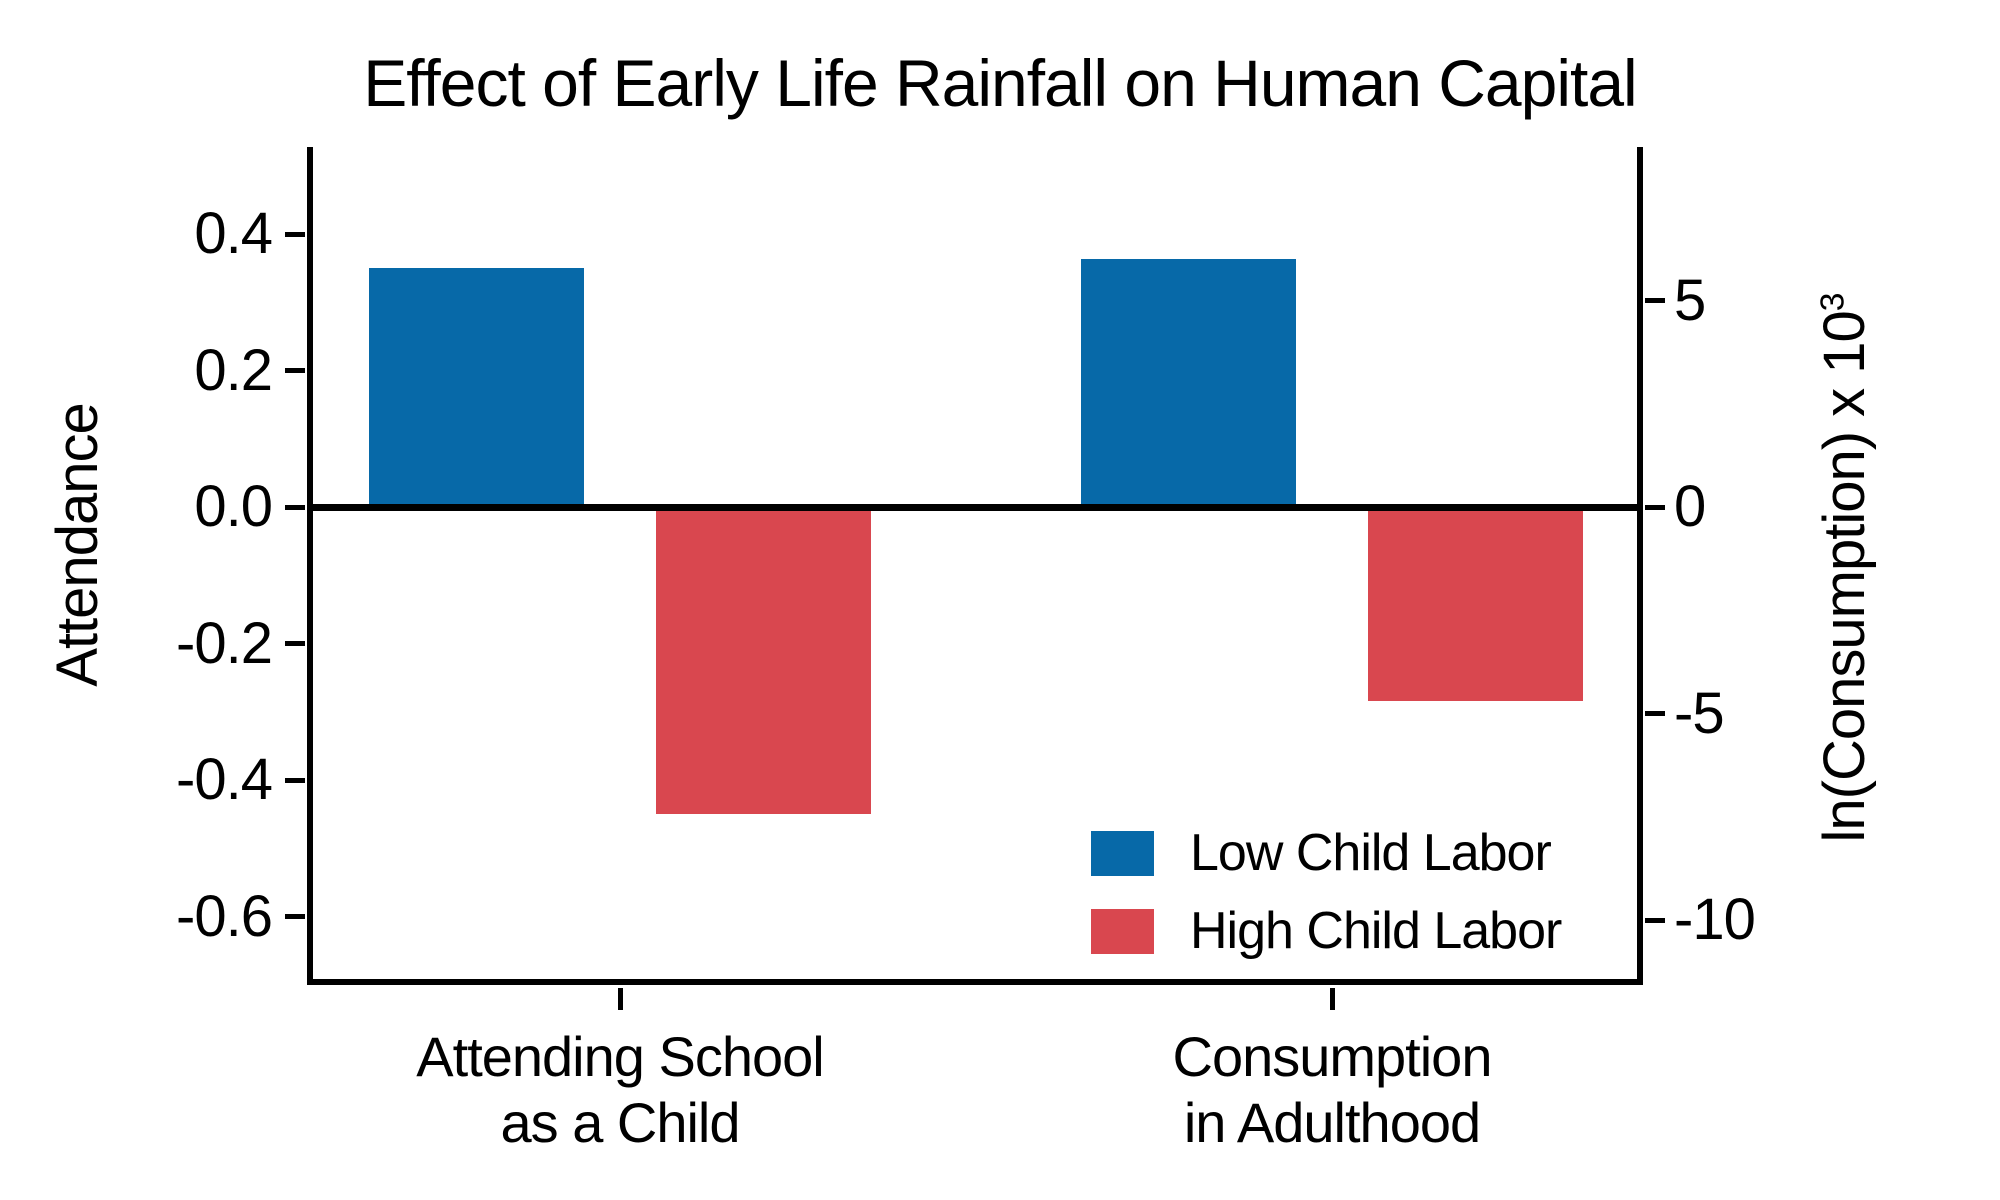 This screenshot has width=2000, height=1200. Describe the element at coordinates (1690, 507) in the screenshot. I see `y-tick-label-right: 0` at that location.